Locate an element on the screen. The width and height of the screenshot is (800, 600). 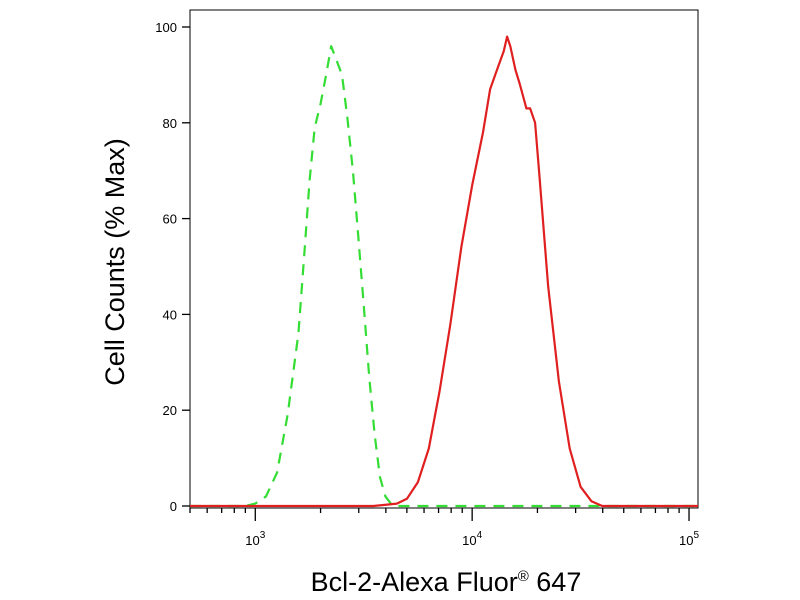
x-axis-title-suffix: 647 is located at coordinates (555, 582).